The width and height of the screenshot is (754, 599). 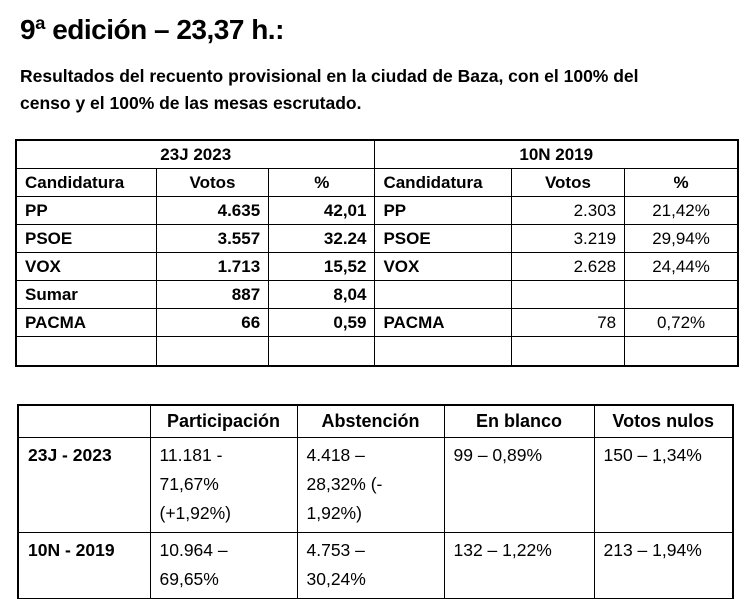 I want to click on pct-cell: 29,94%, so click(x=681, y=238).